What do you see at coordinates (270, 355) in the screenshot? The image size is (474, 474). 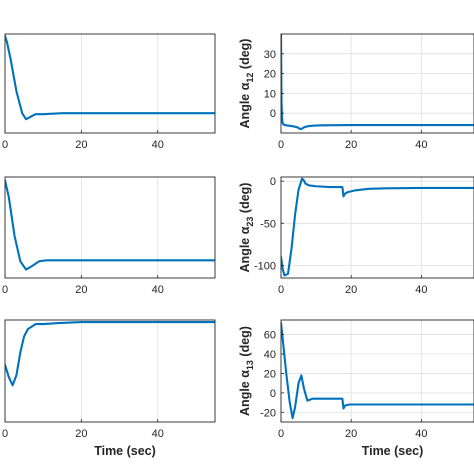 I see `y-tick-label: 40` at bounding box center [270, 355].